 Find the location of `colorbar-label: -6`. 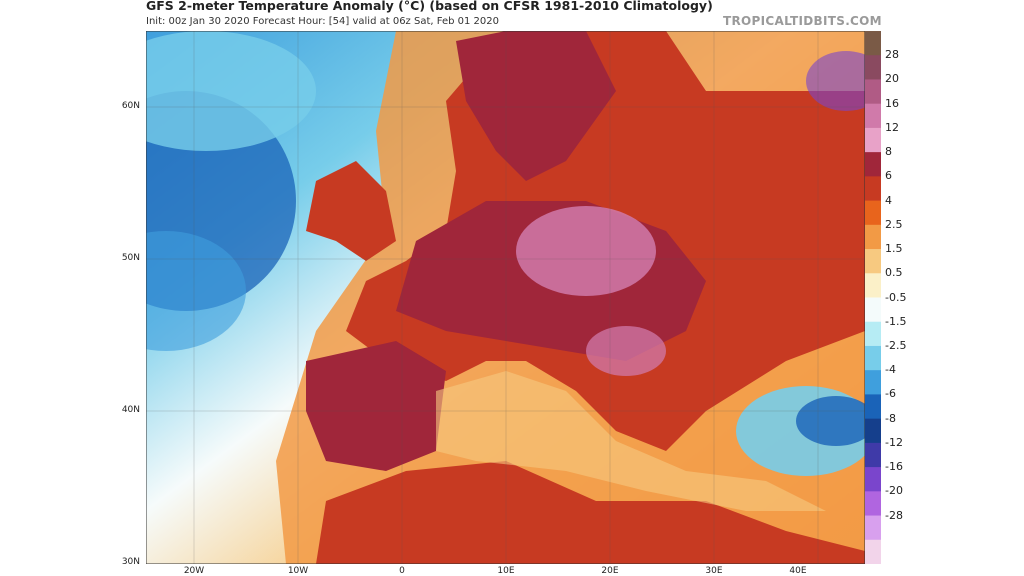

colorbar-label: -6 is located at coordinates (890, 394).